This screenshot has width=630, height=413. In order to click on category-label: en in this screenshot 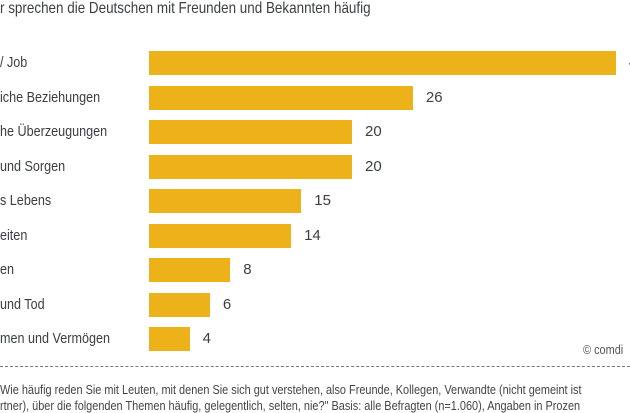, I will do `click(7, 269)`.